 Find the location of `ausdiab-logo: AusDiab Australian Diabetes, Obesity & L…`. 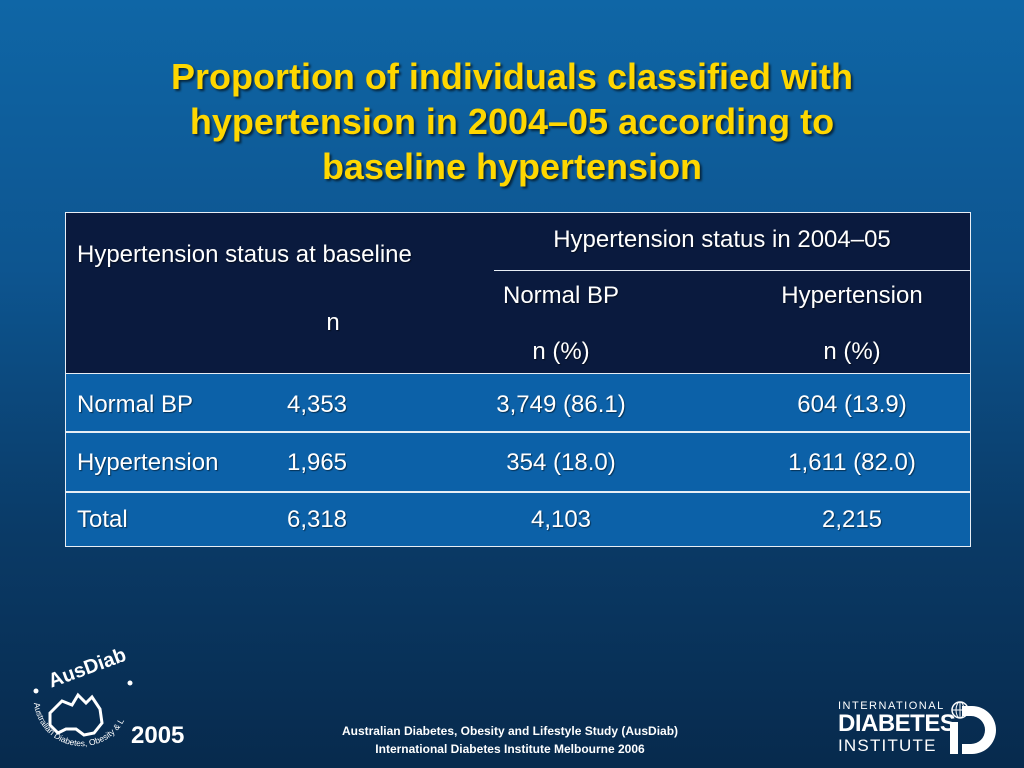

ausdiab-logo: AusDiab Australian Diabetes, Obesity & L… is located at coordinates (76, 695).